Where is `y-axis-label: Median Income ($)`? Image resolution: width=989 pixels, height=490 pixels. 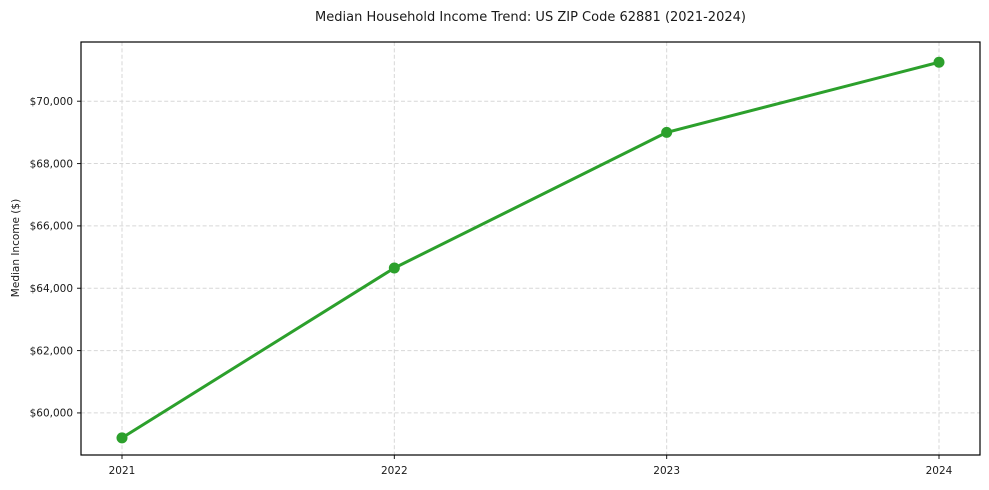 y-axis-label: Median Income ($) is located at coordinates (16, 248).